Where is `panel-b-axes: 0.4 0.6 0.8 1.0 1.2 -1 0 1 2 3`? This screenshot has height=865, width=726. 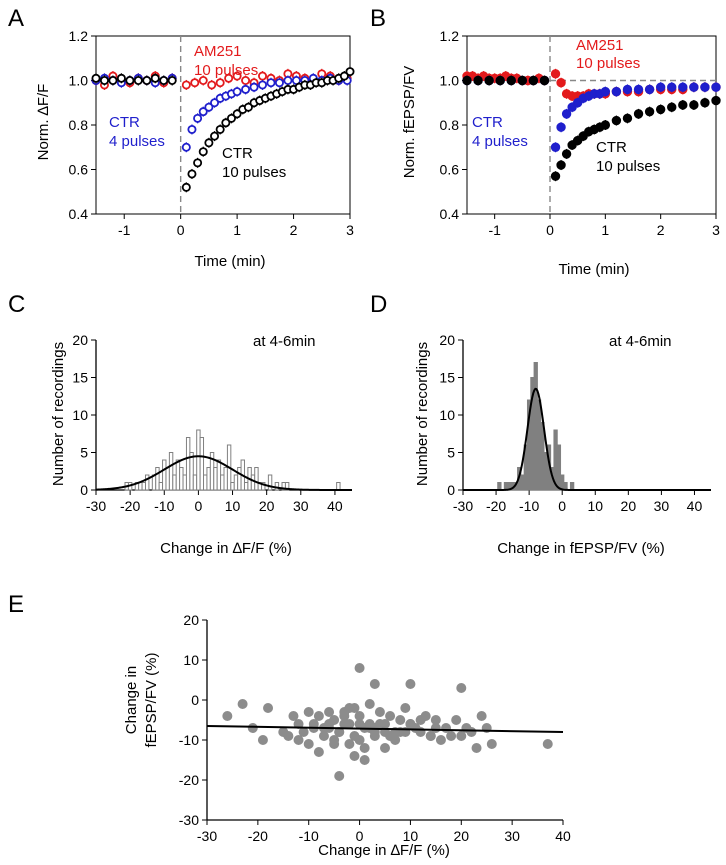 panel-b-axes: 0.4 0.6 0.8 1.0 1.2 -1 0 1 2 3 is located at coordinates (580, 133).